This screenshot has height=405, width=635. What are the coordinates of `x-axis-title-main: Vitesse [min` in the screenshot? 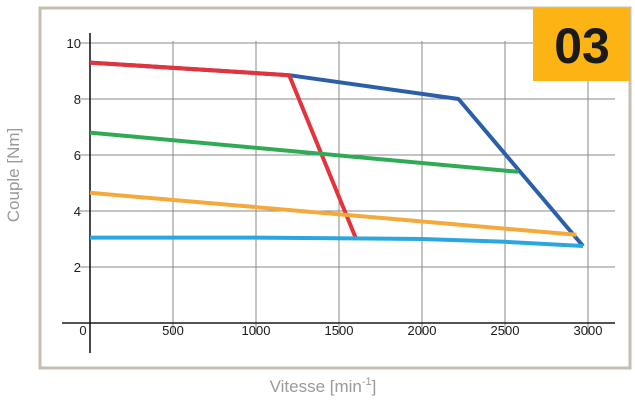 It's located at (316, 386).